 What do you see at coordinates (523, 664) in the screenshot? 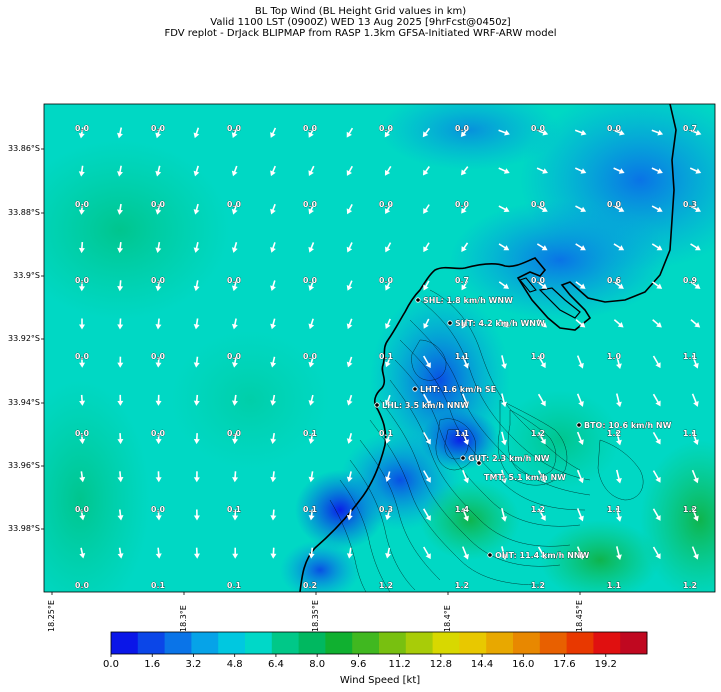
I see `colorbar-tick-label: 16.0` at bounding box center [523, 664].